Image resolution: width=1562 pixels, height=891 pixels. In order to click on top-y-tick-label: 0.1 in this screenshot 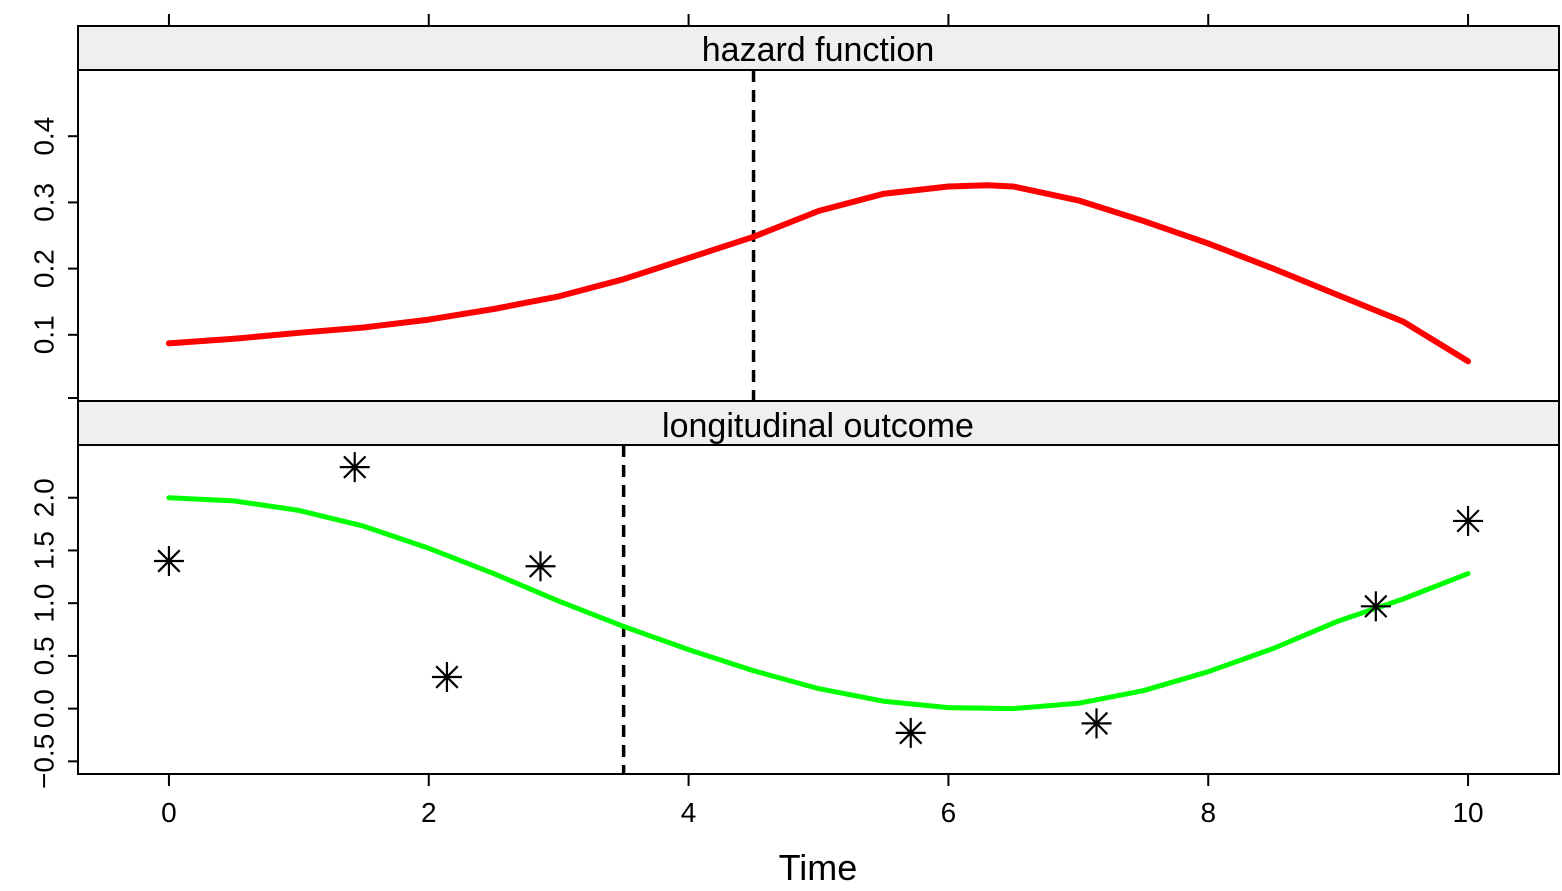, I will do `click(43, 334)`.